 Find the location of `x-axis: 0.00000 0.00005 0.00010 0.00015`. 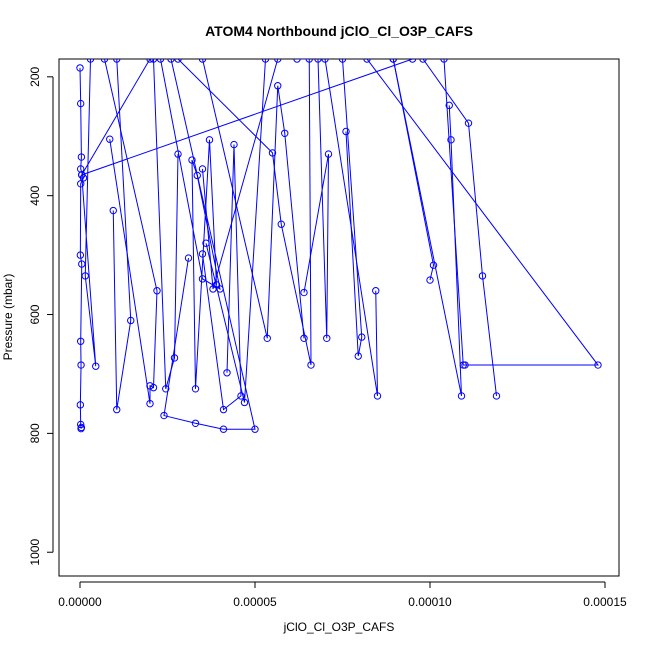

x-axis: 0.00000 0.00005 0.00010 0.00015 is located at coordinates (342, 595).